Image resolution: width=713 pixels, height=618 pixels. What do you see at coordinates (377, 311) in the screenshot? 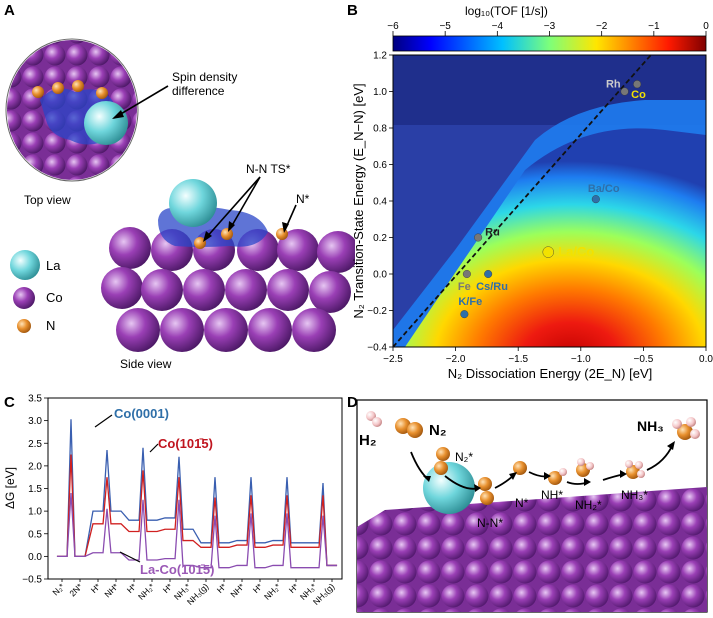
I see `y-tick-label: −0.2` at bounding box center [377, 311].